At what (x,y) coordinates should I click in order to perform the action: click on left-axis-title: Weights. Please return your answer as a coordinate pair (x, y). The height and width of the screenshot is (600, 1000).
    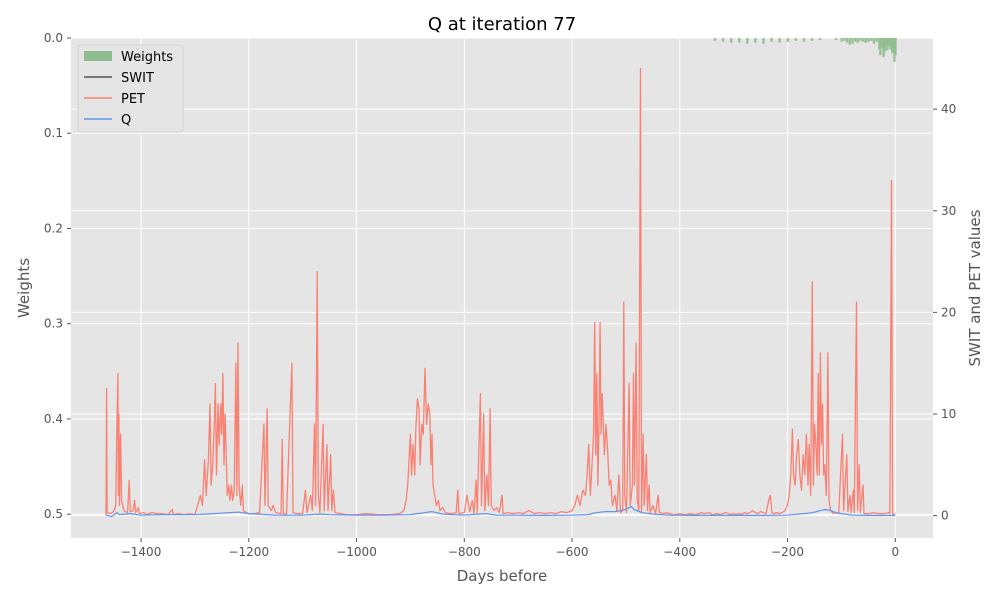
    Looking at the image, I should click on (24, 288).